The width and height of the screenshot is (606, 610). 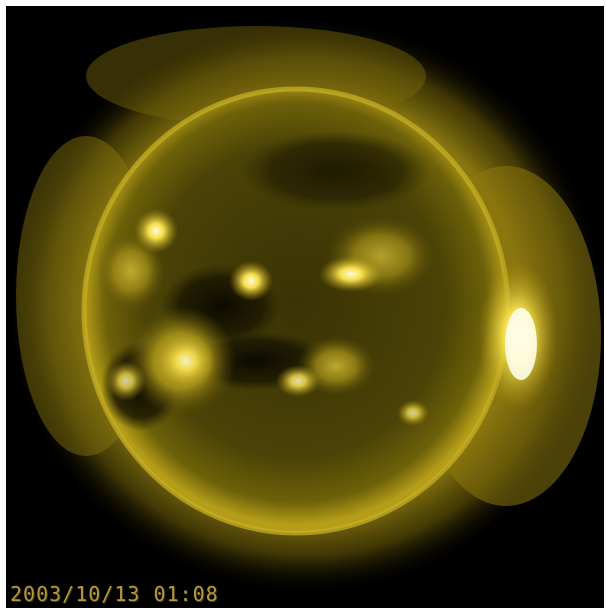 What do you see at coordinates (114, 594) in the screenshot?
I see `timestamp-label: 2003/10/13 01:08` at bounding box center [114, 594].